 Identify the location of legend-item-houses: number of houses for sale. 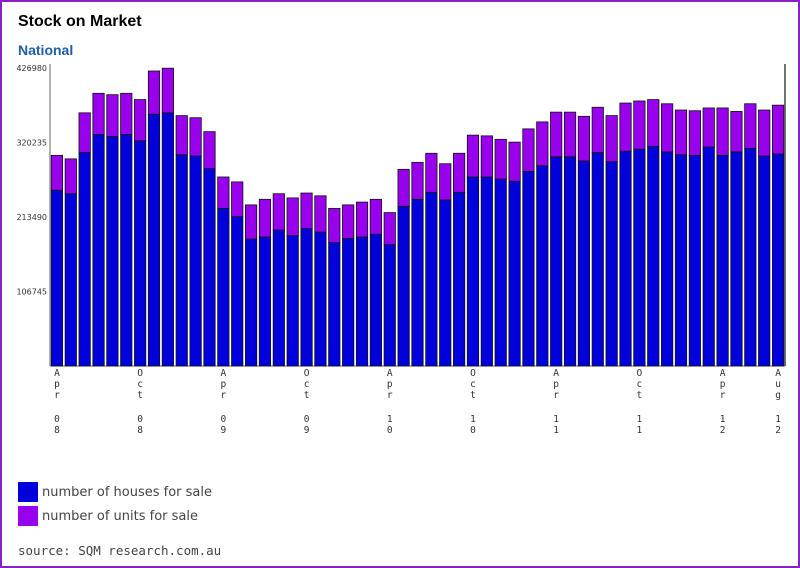
(115, 492).